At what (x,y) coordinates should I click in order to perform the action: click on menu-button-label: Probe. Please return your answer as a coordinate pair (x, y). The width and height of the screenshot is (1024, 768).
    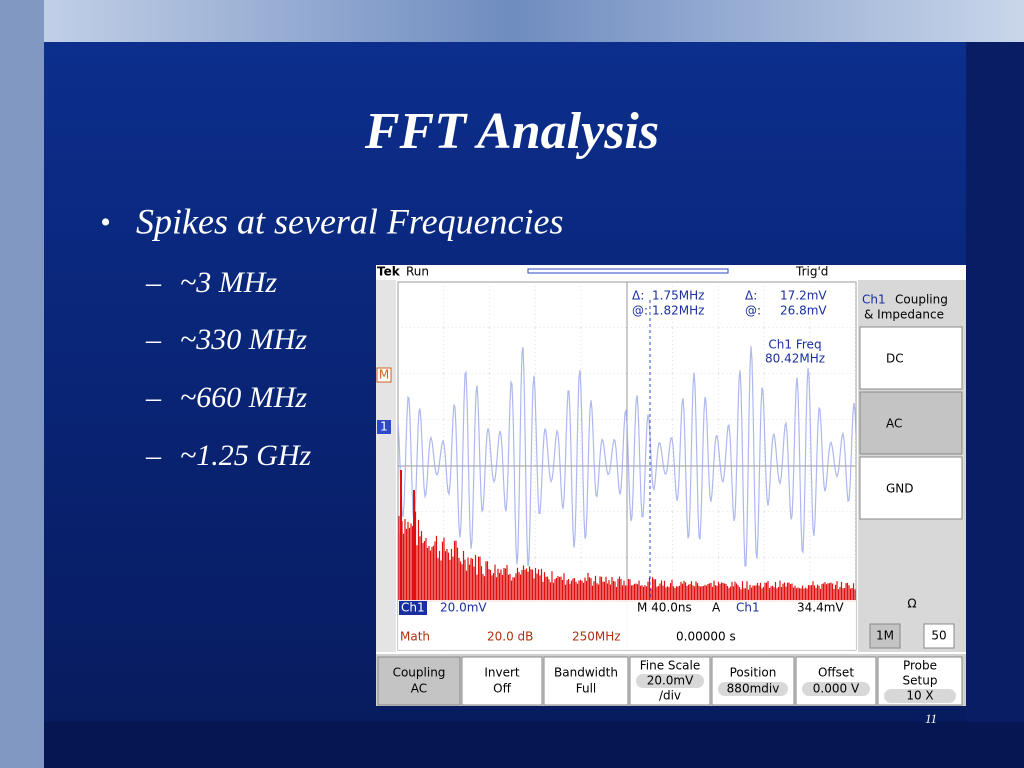
    Looking at the image, I should click on (920, 666).